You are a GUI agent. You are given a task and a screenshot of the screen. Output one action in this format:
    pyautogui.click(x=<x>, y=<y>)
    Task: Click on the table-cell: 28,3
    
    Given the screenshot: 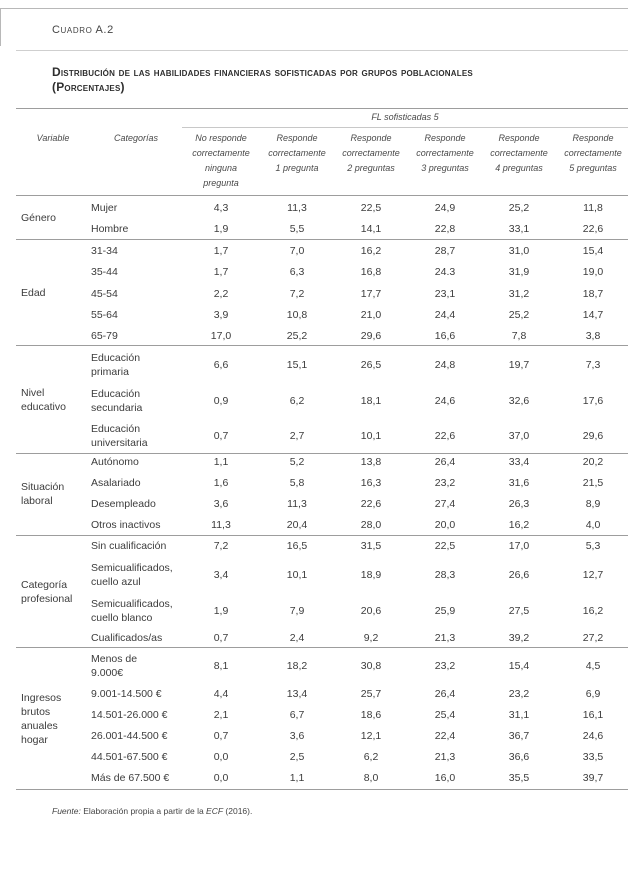 What is the action you would take?
    pyautogui.click(x=445, y=575)
    